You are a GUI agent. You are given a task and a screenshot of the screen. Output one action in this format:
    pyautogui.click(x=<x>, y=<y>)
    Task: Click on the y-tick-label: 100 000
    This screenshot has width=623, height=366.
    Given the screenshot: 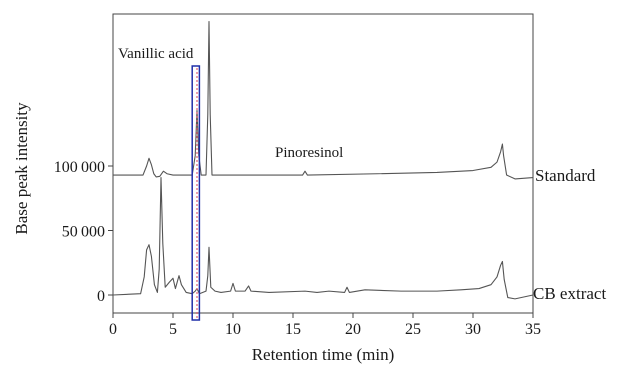 What is the action you would take?
    pyautogui.click(x=79, y=167)
    